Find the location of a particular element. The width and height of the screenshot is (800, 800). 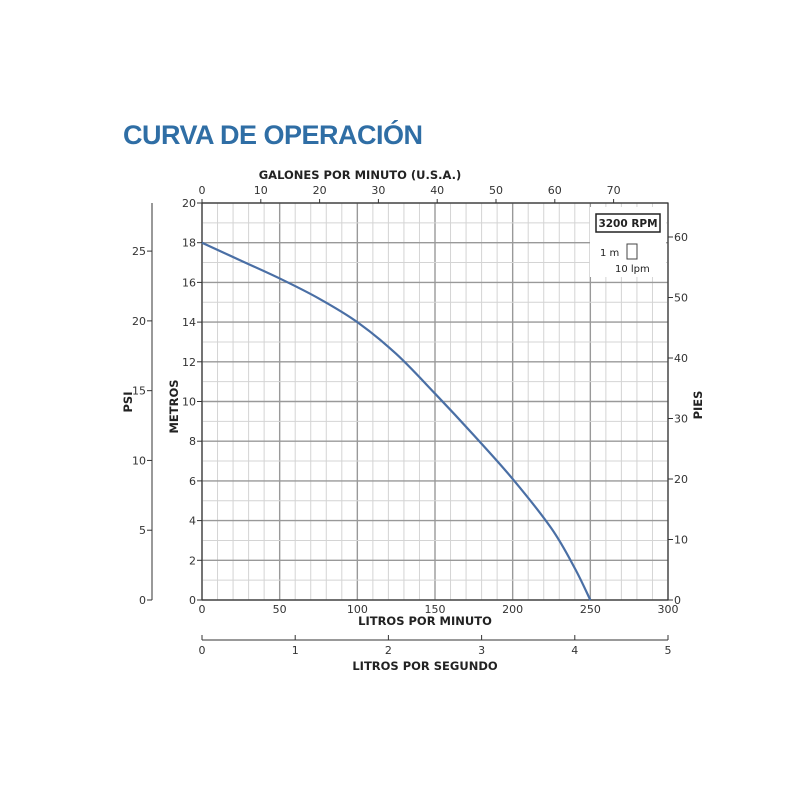

scale-box is located at coordinates (632, 251).